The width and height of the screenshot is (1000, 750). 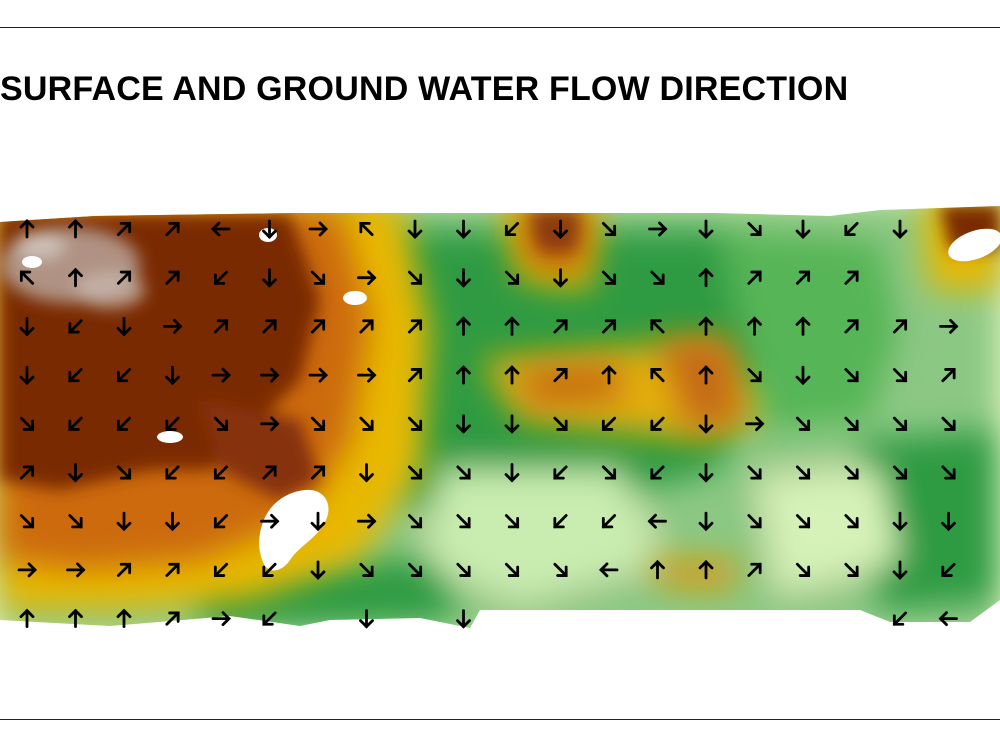 I want to click on frame-top-border, so click(x=500, y=27).